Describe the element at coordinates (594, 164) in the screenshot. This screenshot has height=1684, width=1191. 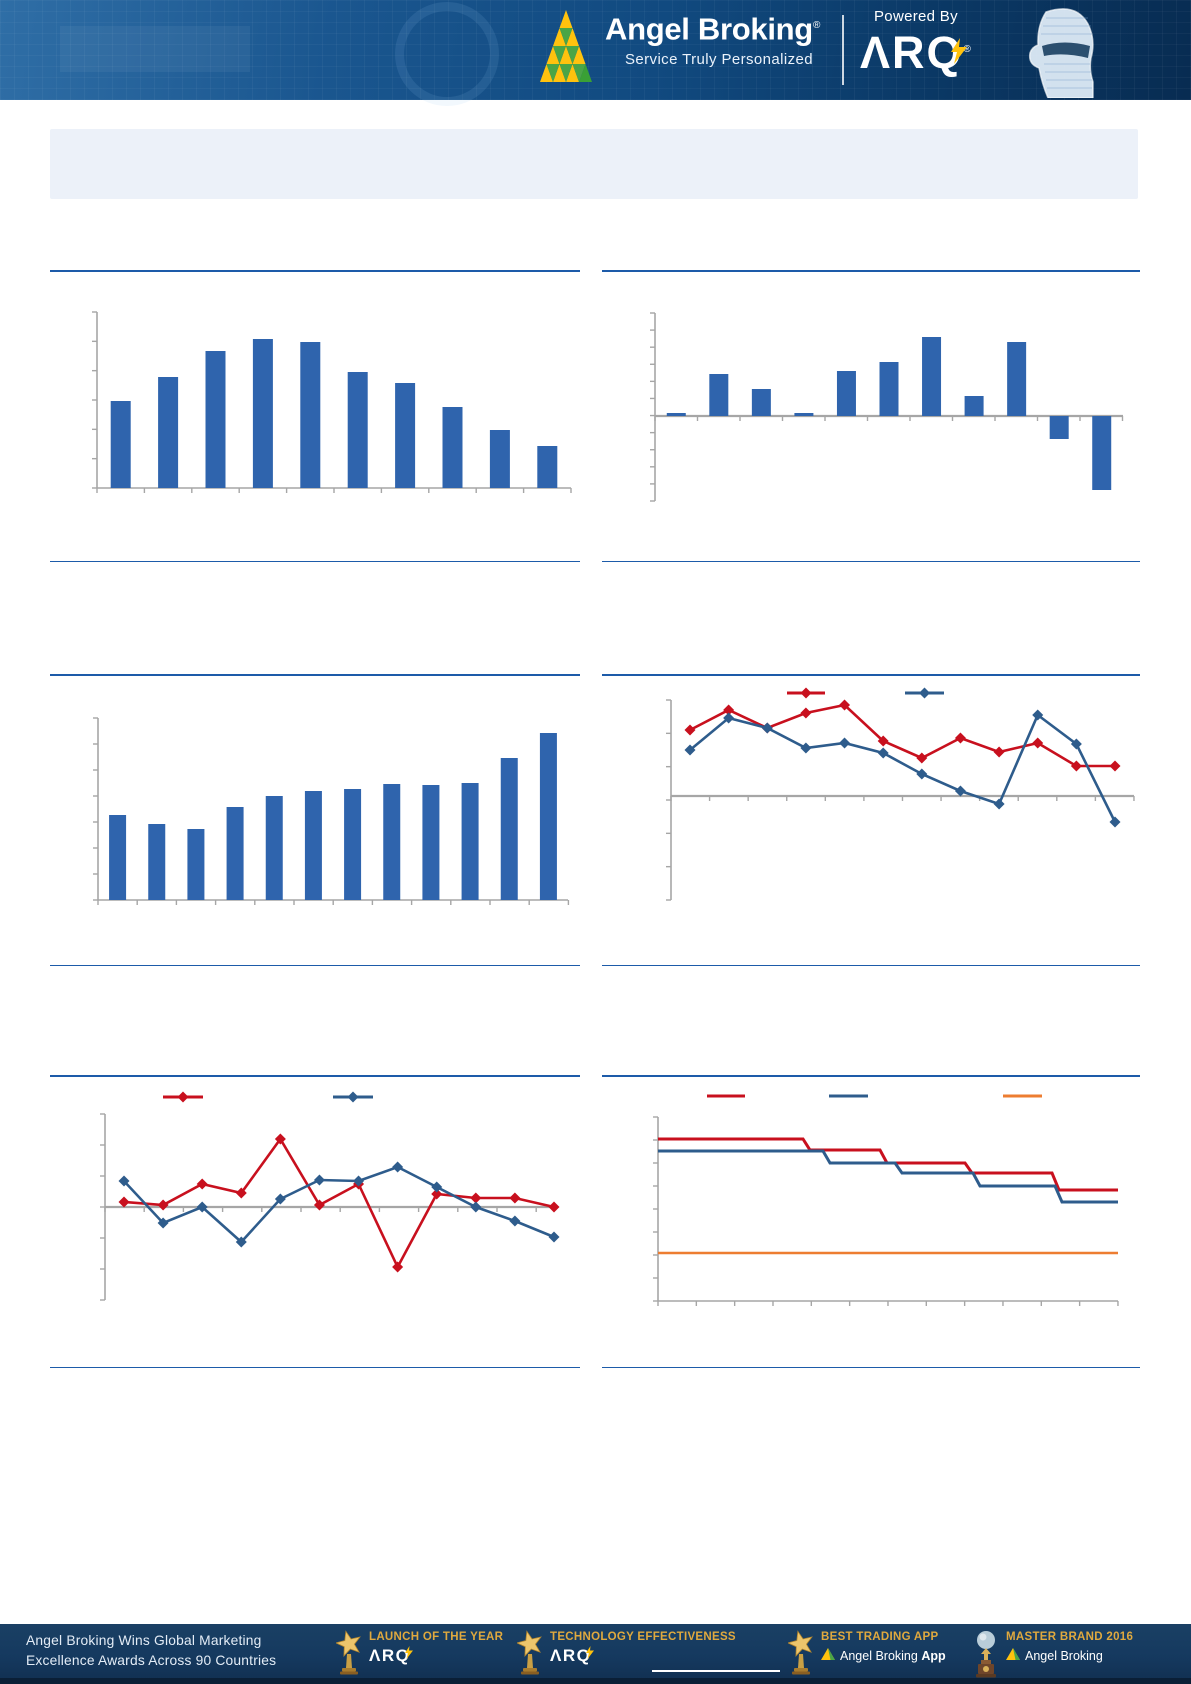
I see `title-placeholder-box` at that location.